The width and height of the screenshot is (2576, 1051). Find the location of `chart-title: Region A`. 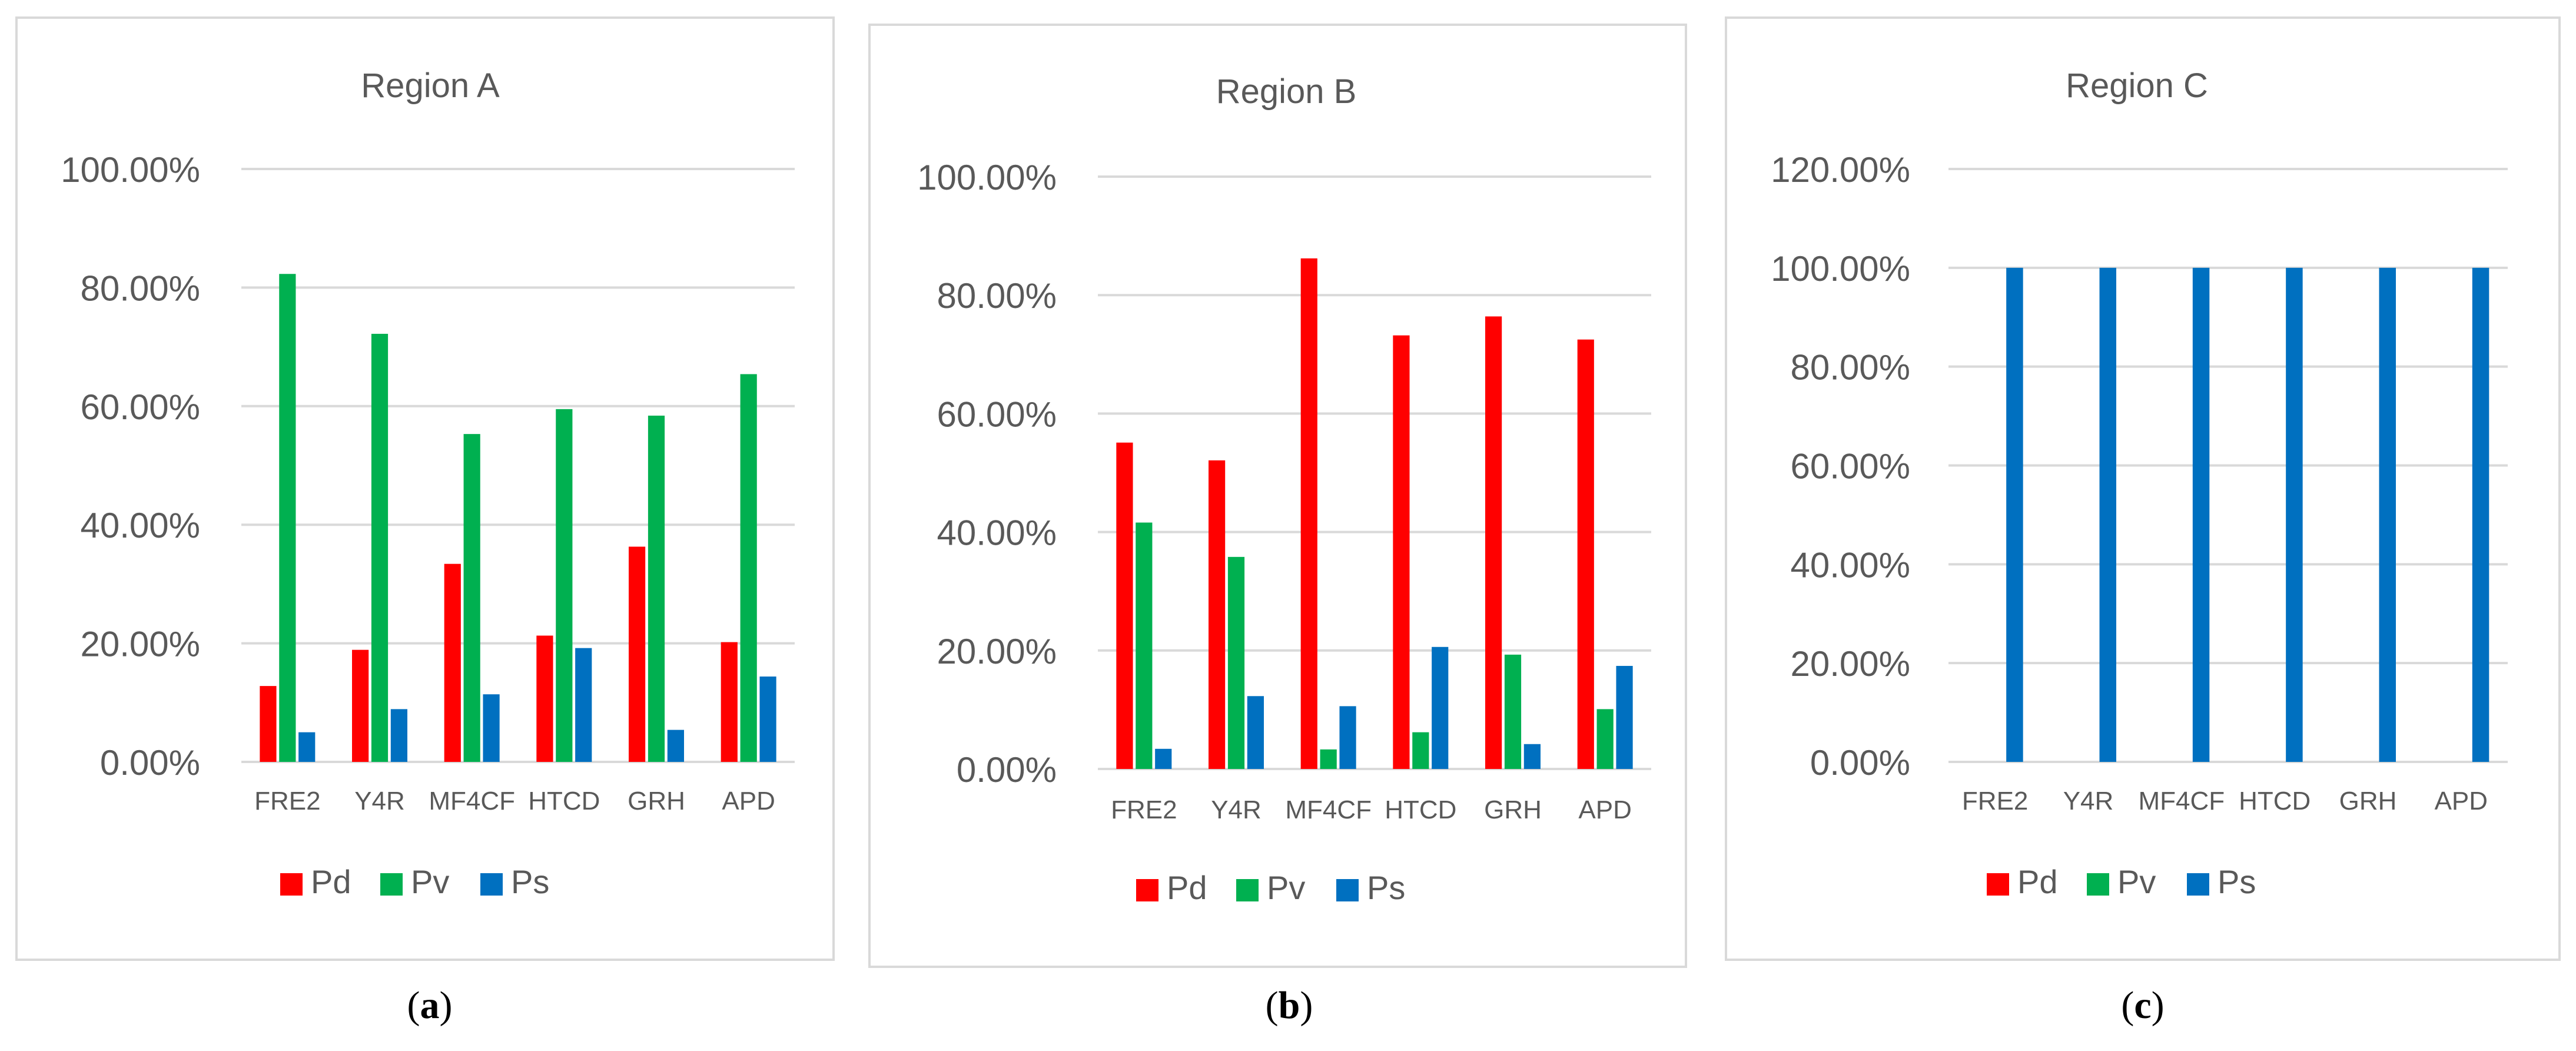

chart-title: Region A is located at coordinates (431, 86).